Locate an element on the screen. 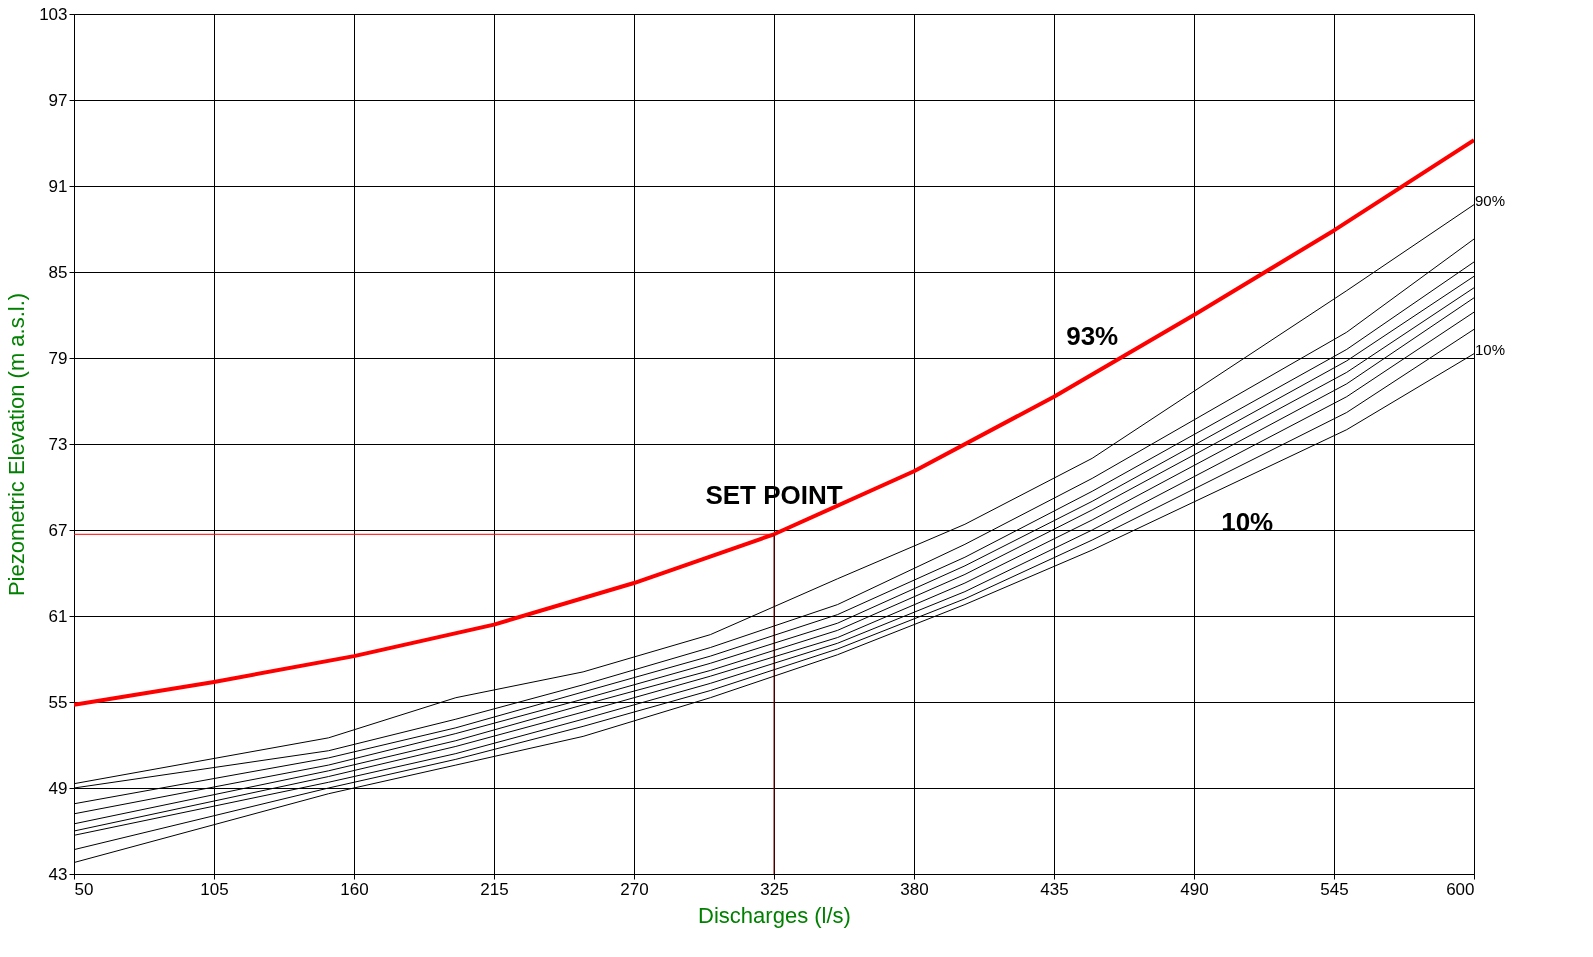  y-axis-title: Piezometric Elevation (m a.s.l.) is located at coordinates (17, 444).